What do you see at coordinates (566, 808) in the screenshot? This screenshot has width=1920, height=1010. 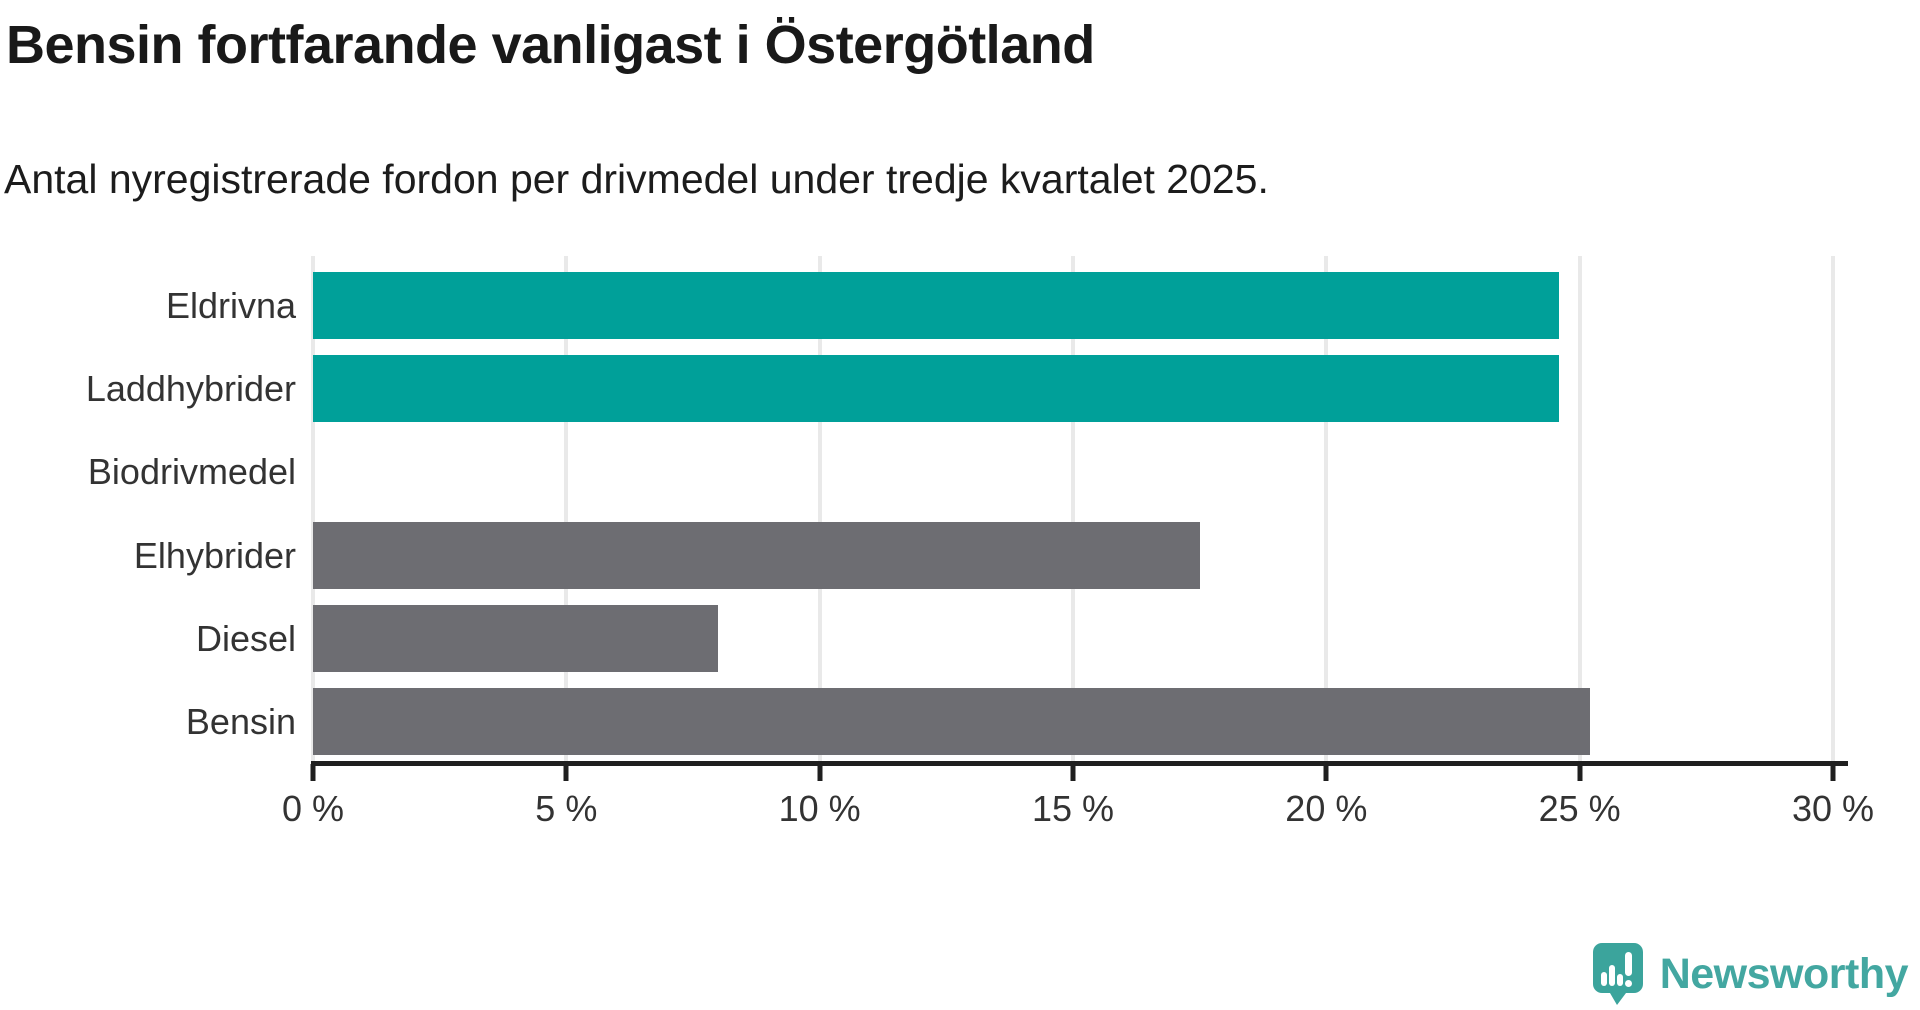 I see `x-tick-label: 5 %` at bounding box center [566, 808].